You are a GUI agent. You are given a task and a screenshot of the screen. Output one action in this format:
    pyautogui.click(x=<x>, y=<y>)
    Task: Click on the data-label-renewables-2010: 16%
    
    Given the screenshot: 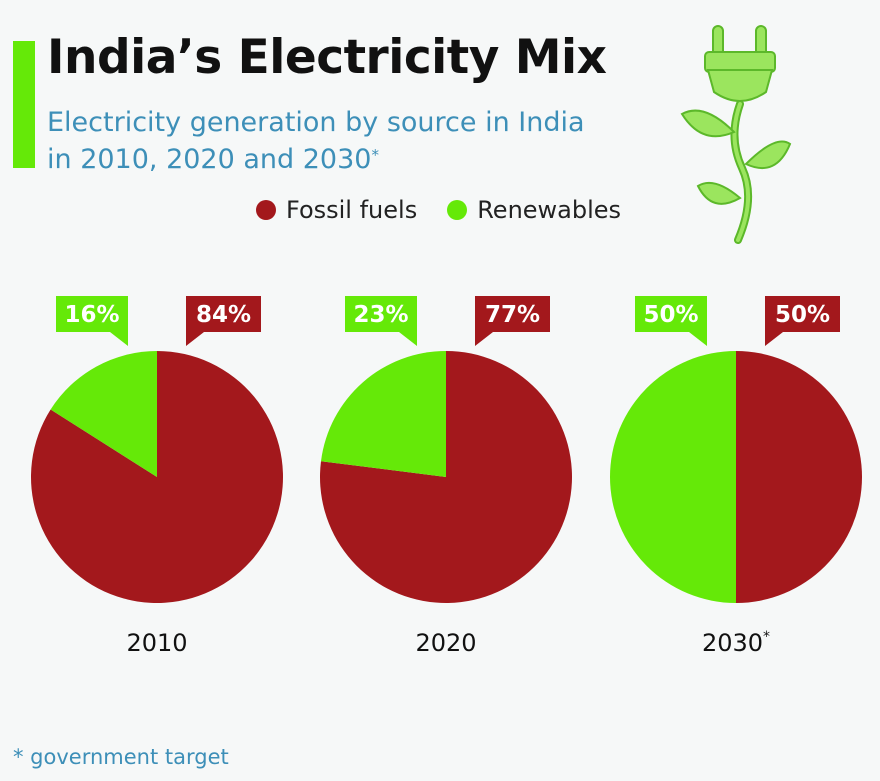 What is the action you would take?
    pyautogui.click(x=92, y=321)
    